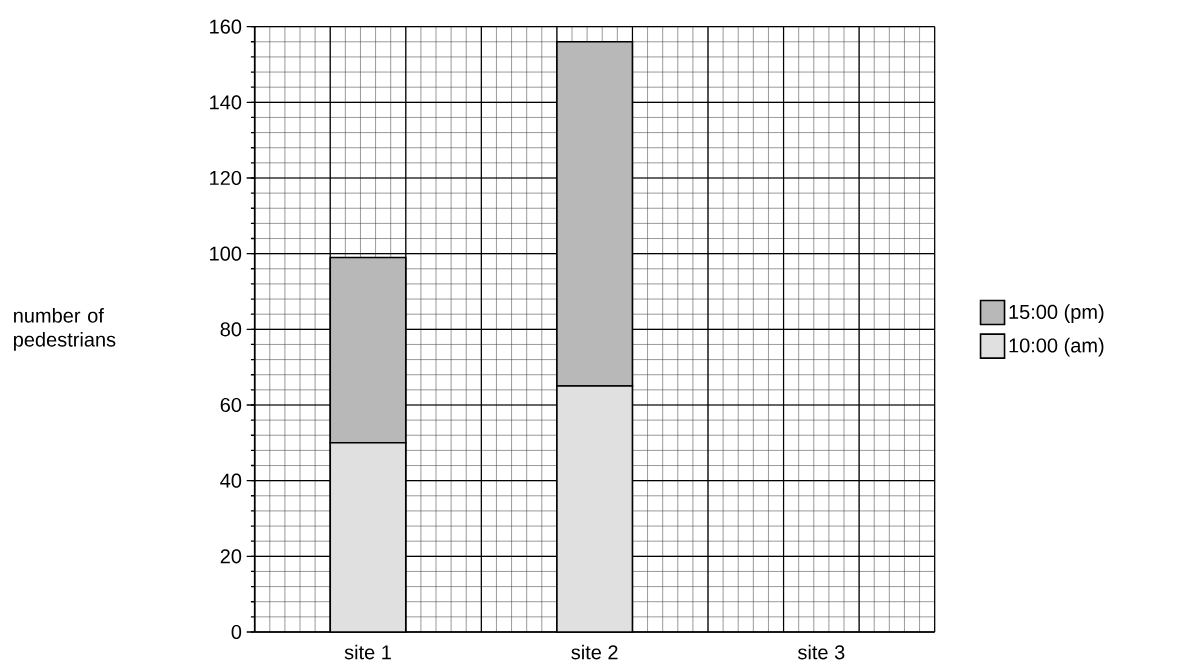  I want to click on y-tick-label: 160, so click(226, 26).